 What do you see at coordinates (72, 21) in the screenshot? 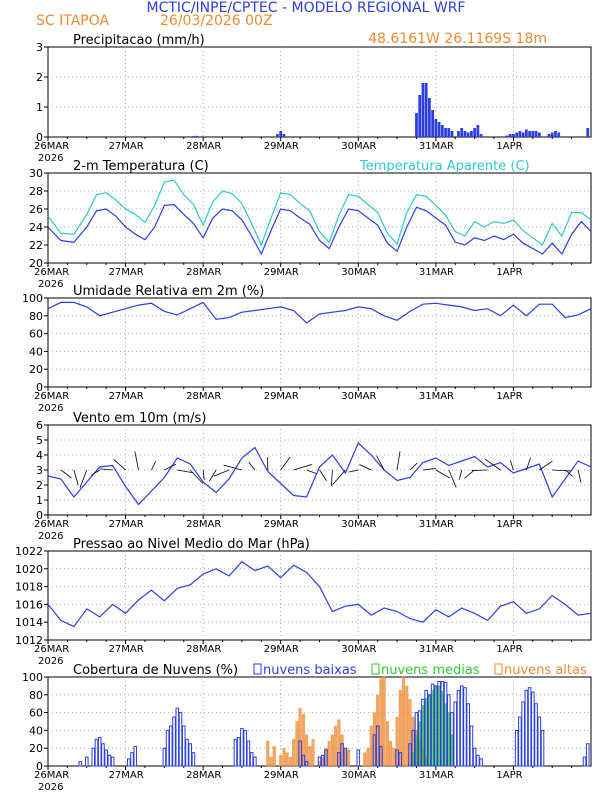
I see `header-station: SC ITAPOA` at bounding box center [72, 21].